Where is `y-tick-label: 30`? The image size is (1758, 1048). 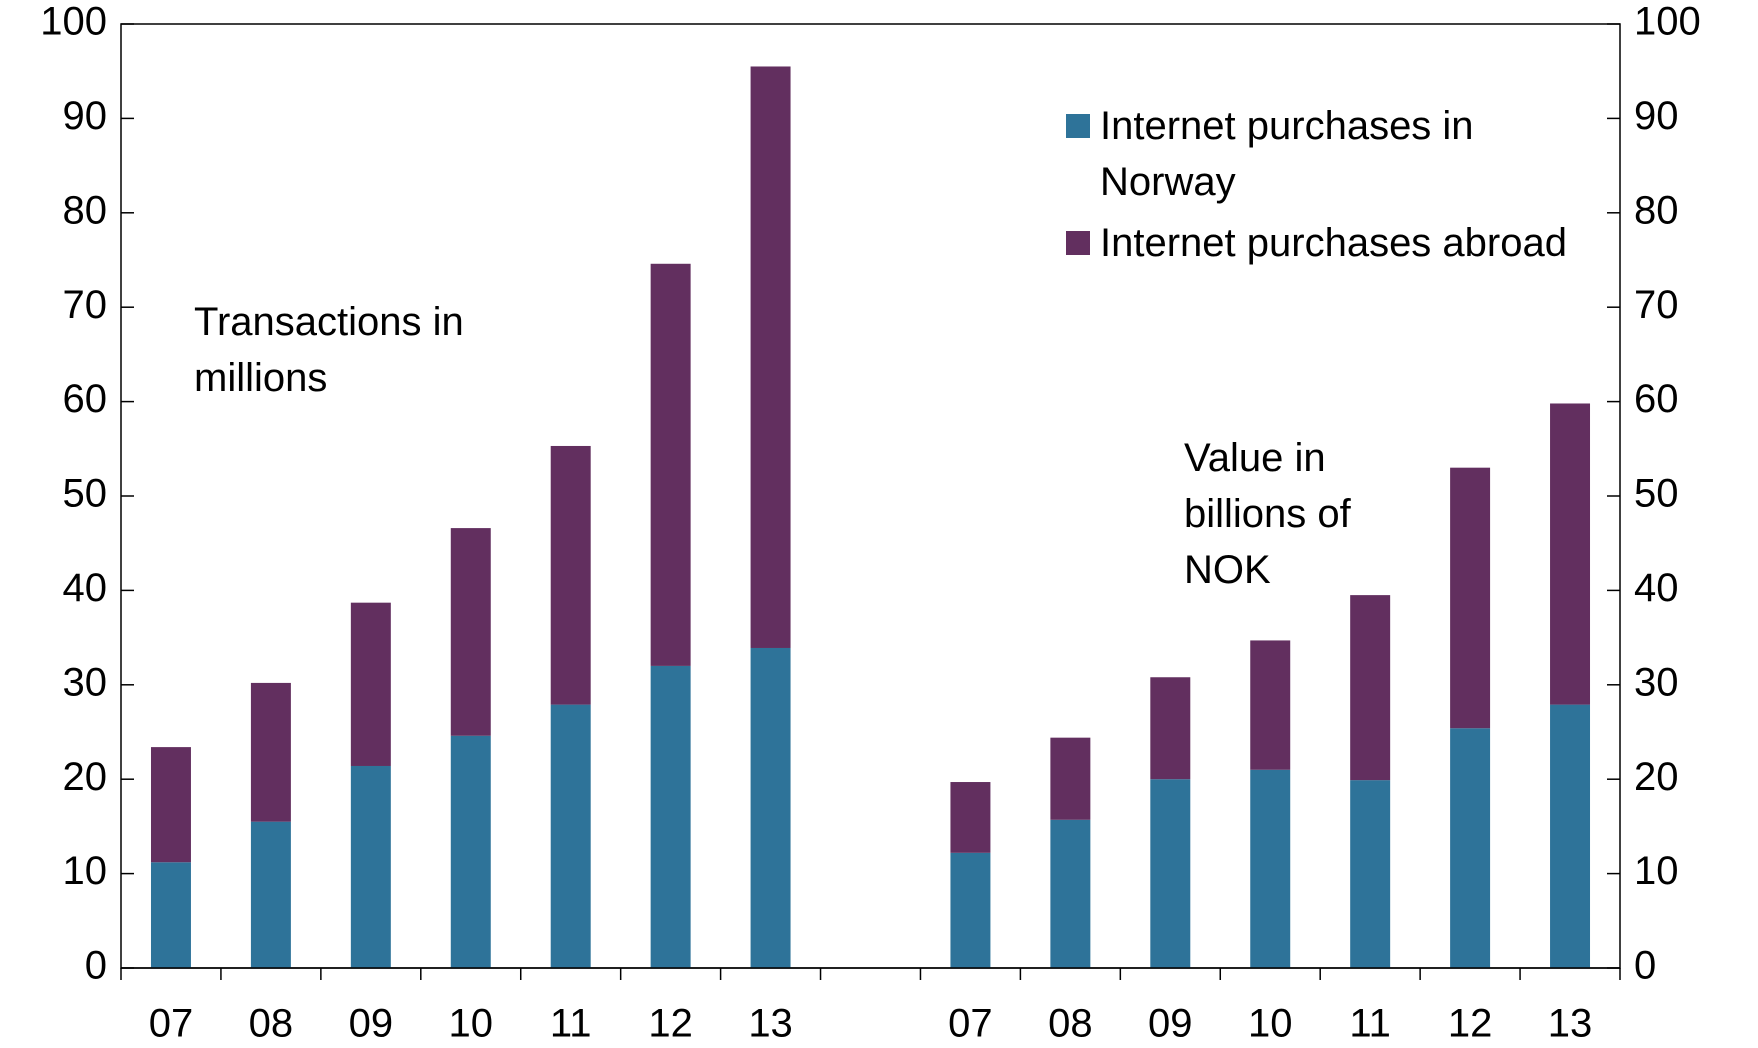
y-tick-label: 30 is located at coordinates (85, 682).